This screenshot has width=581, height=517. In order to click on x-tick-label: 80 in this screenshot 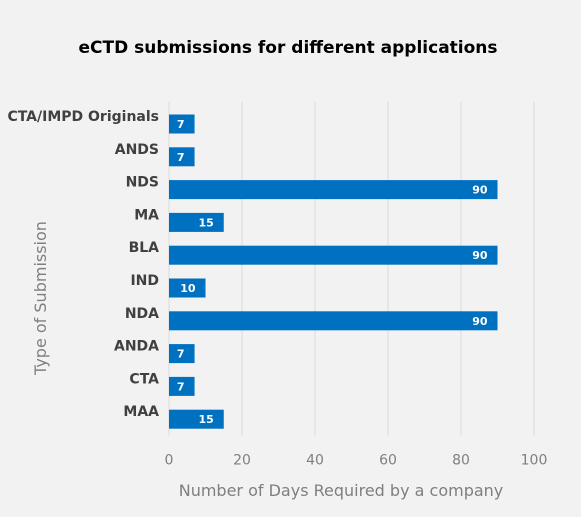, I will do `click(461, 461)`.